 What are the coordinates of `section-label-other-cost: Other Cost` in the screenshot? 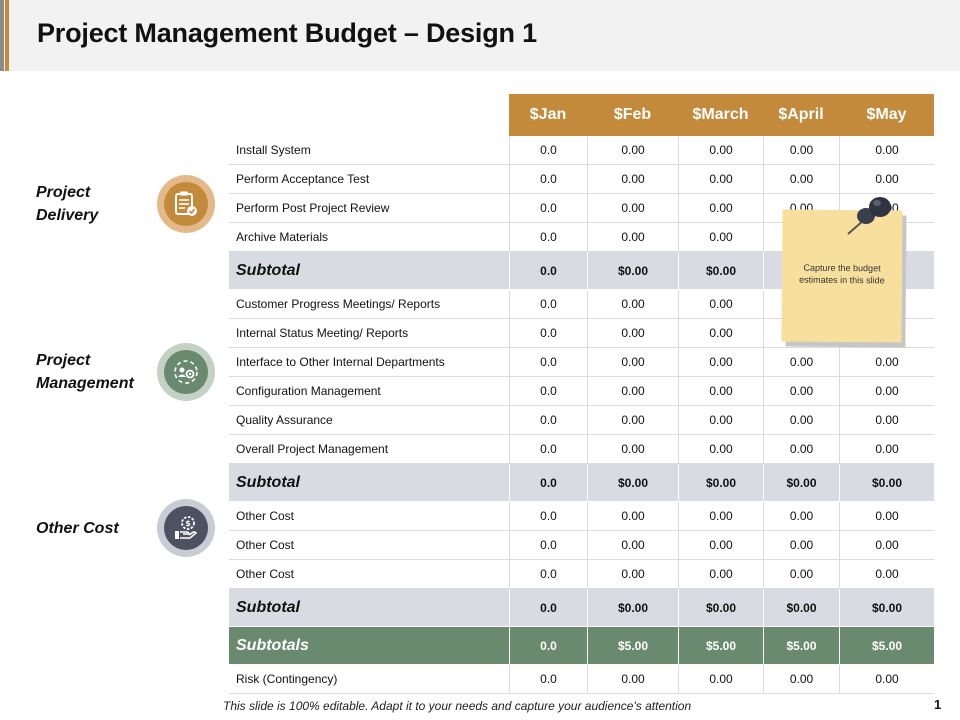 It's located at (77, 528).